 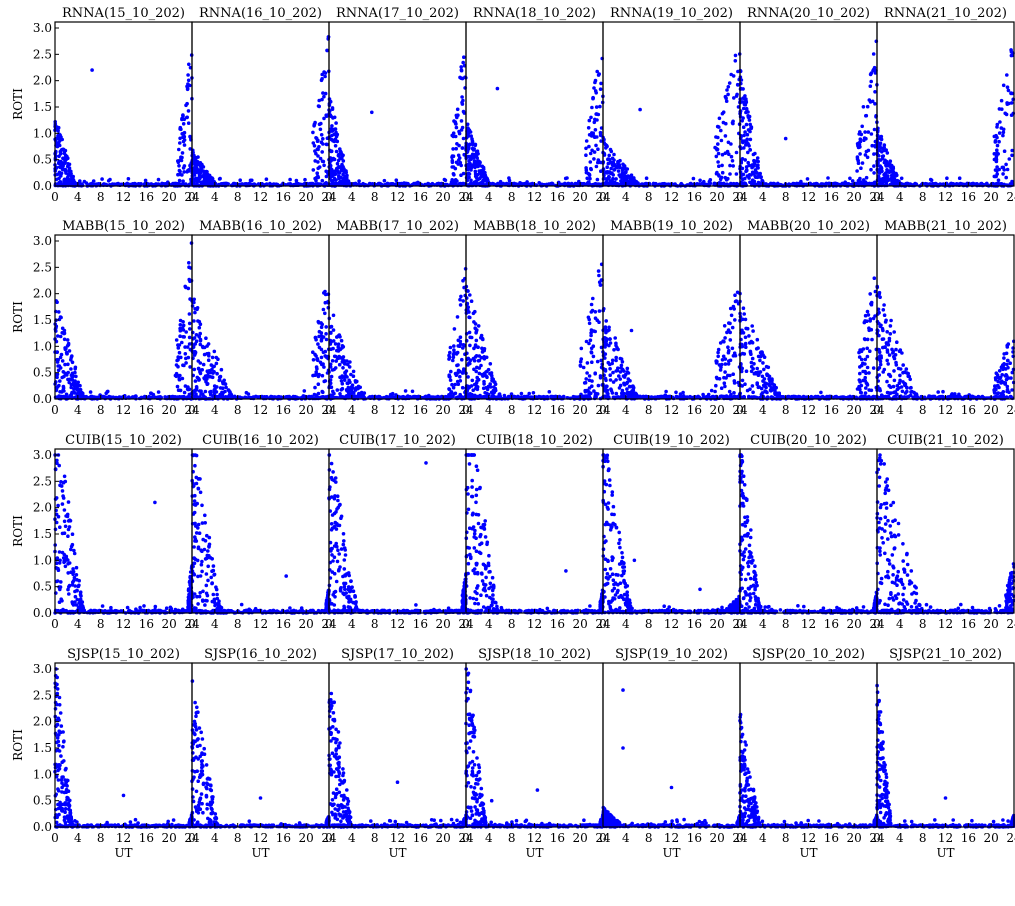 What do you see at coordinates (42, 28) in the screenshot?
I see `y-tick-label: 3.0` at bounding box center [42, 28].